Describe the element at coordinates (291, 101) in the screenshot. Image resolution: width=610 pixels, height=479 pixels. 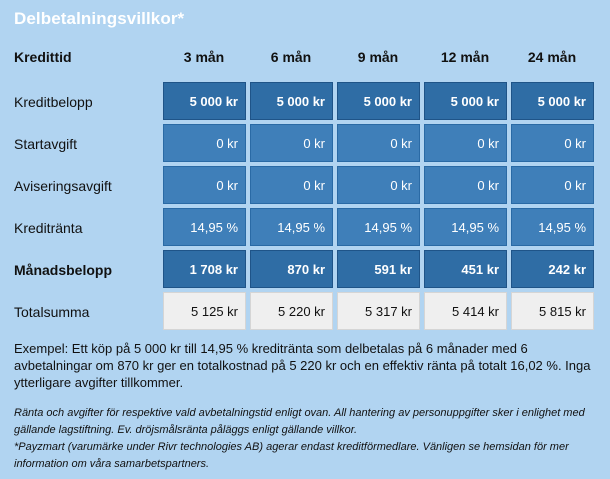
I see `cell-kreditbelopp-6: 5 000 kr` at that location.